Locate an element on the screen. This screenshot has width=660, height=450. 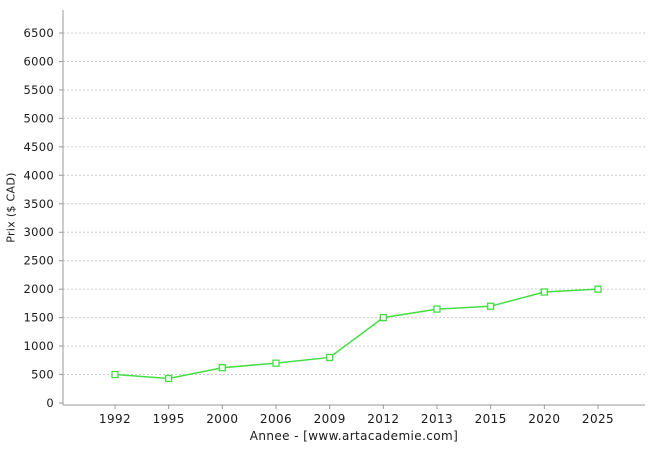
y-tick-label: 2500 is located at coordinates (39, 261).